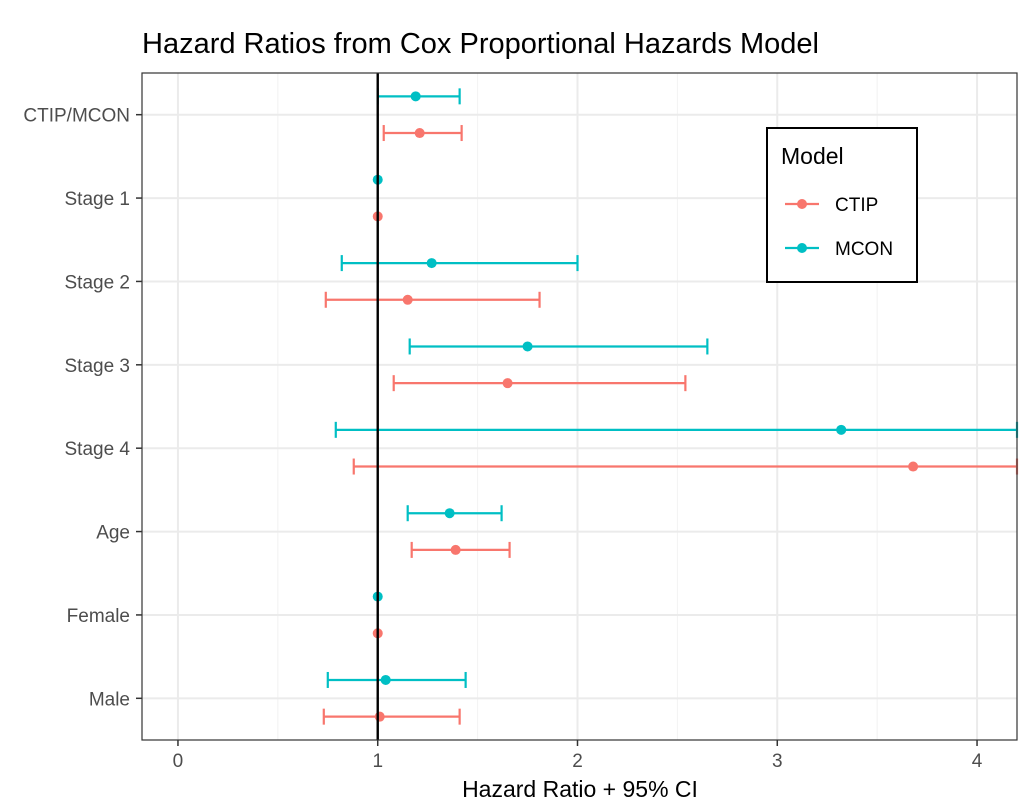 This screenshot has width=1026, height=808. I want to click on legend-title: Model, so click(812, 156).